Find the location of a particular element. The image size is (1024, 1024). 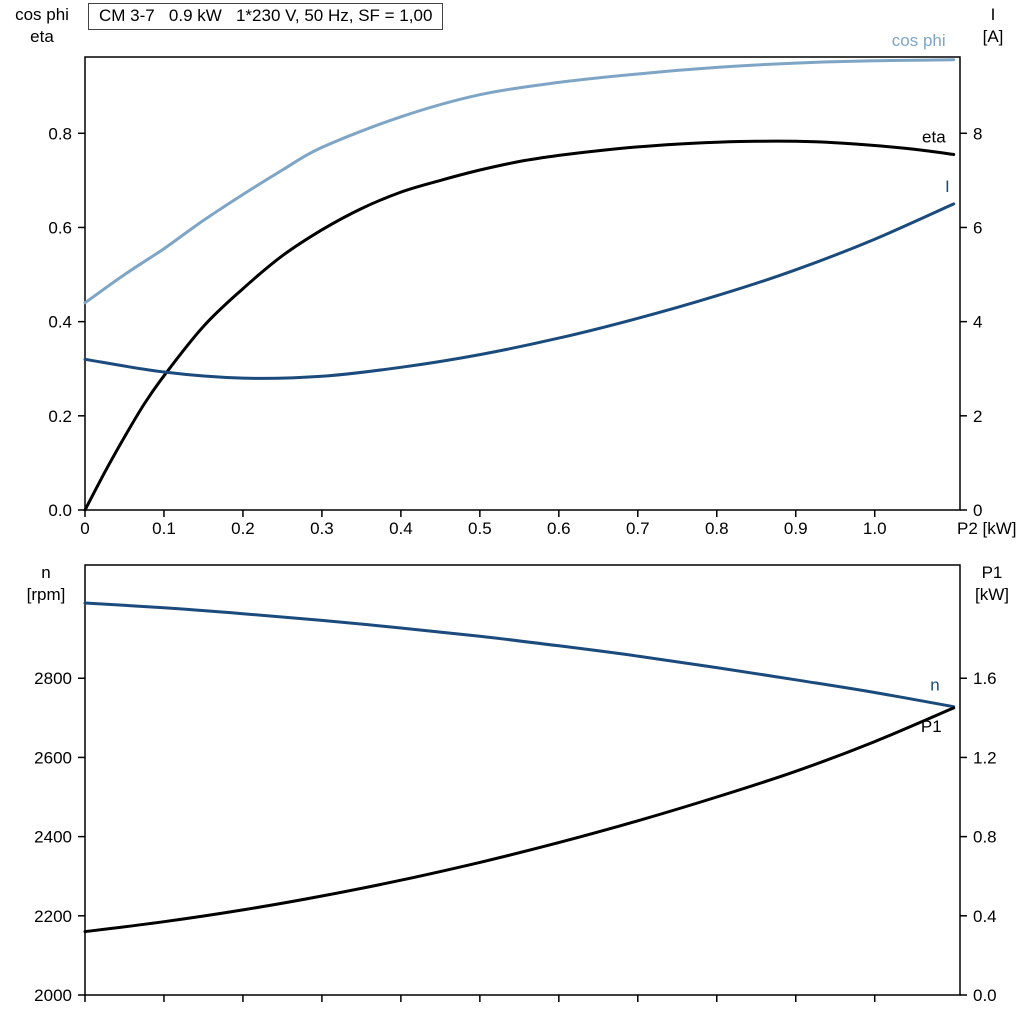

x-tick-label: 0.9 is located at coordinates (796, 528).